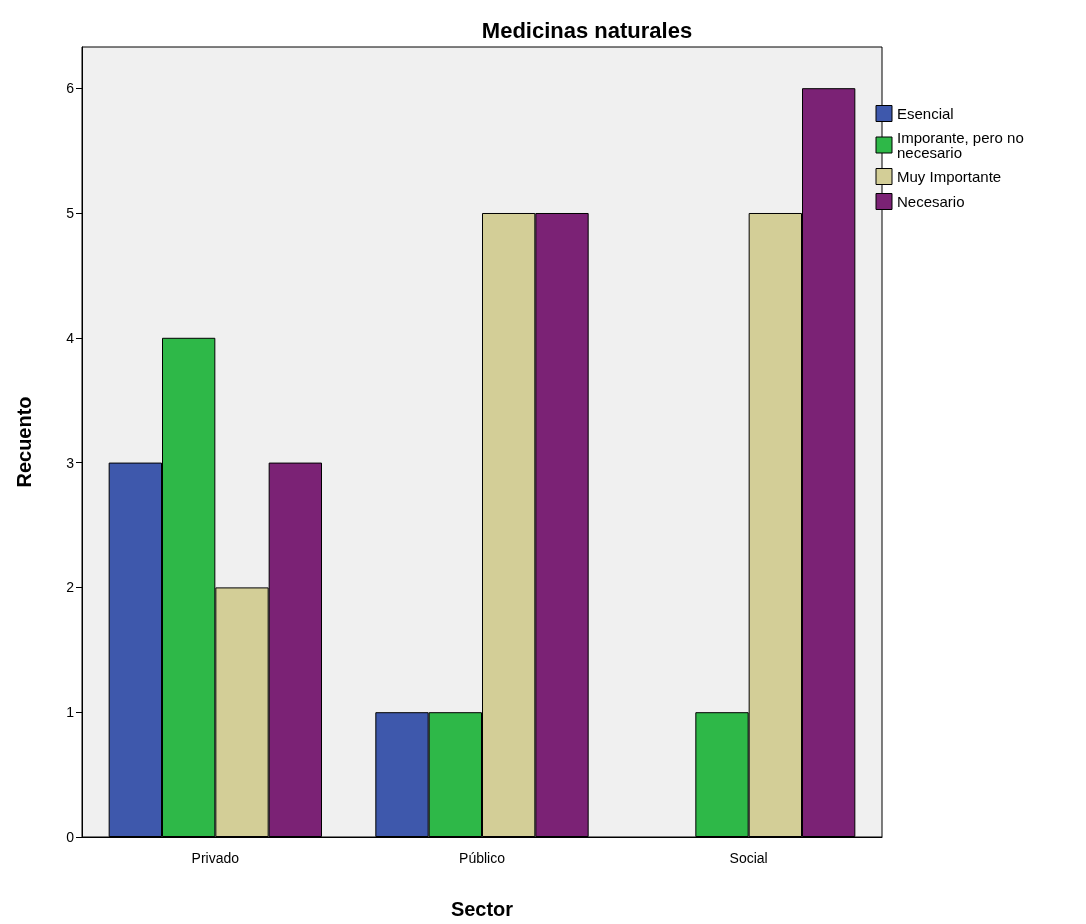  I want to click on legend-label: Muy Importante, so click(949, 176).